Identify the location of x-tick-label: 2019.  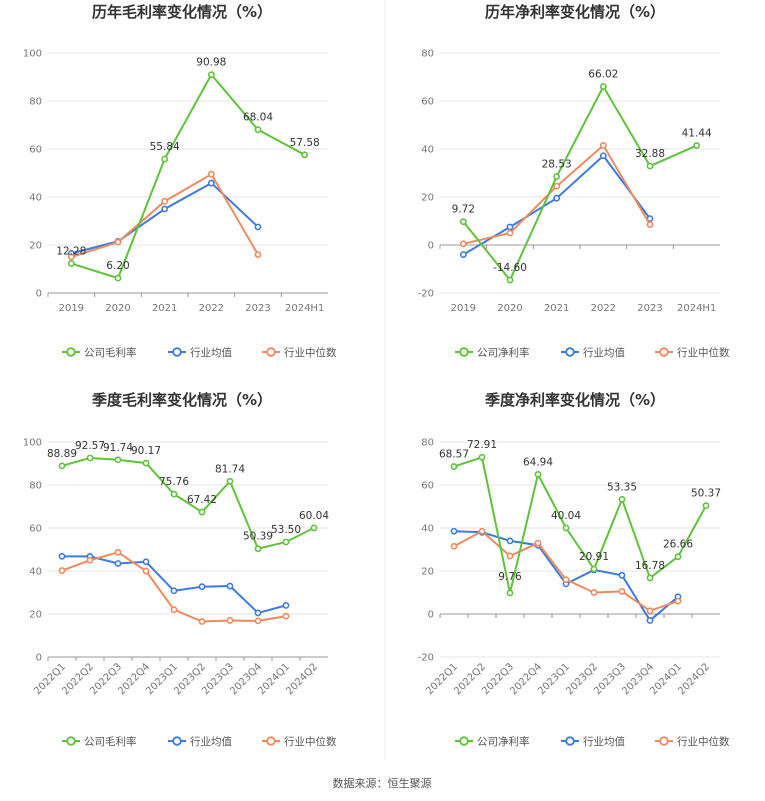
(71, 308).